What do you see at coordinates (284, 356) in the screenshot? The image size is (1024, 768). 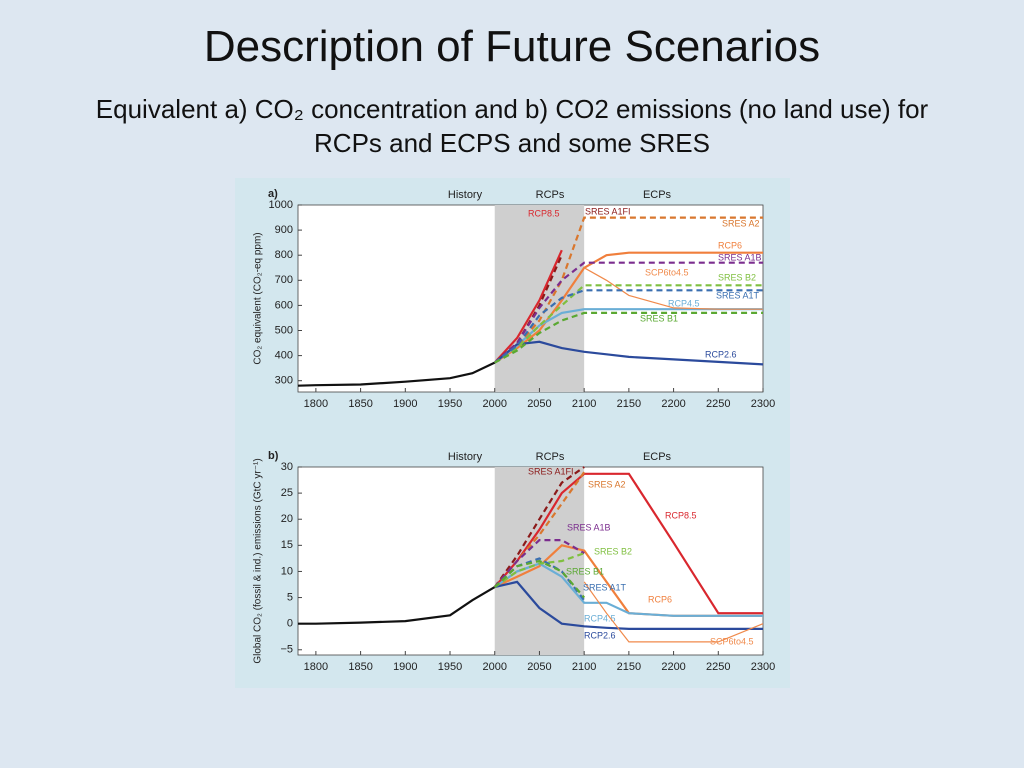 I see `y-tick-label: 400` at bounding box center [284, 356].